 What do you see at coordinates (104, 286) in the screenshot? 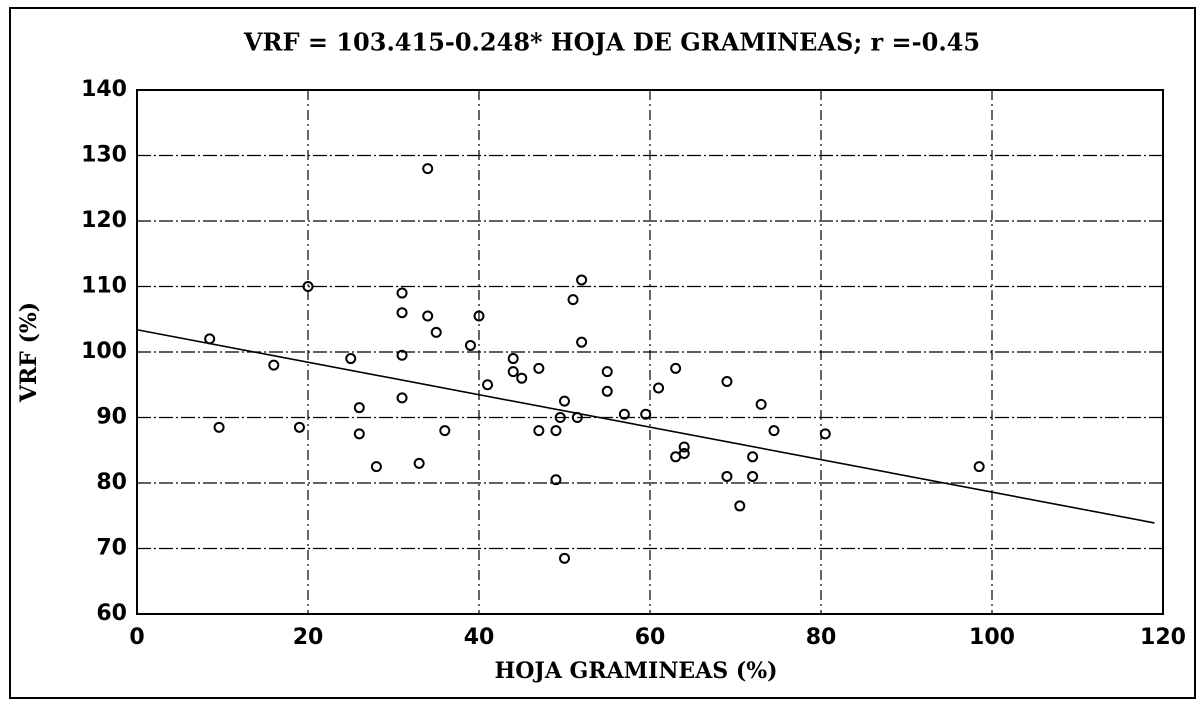
I see `y-tick-label: 110` at bounding box center [104, 286].